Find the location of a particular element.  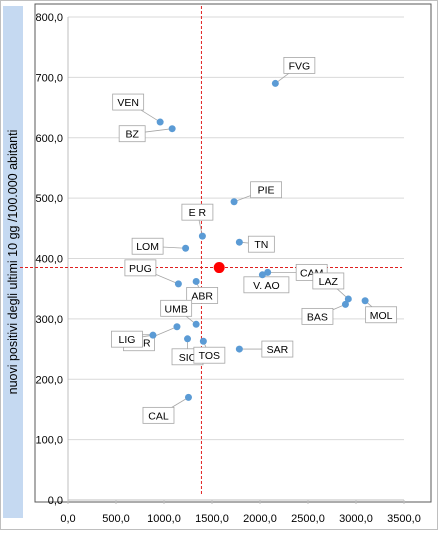

point-label-lom: LOM is located at coordinates (147, 247).